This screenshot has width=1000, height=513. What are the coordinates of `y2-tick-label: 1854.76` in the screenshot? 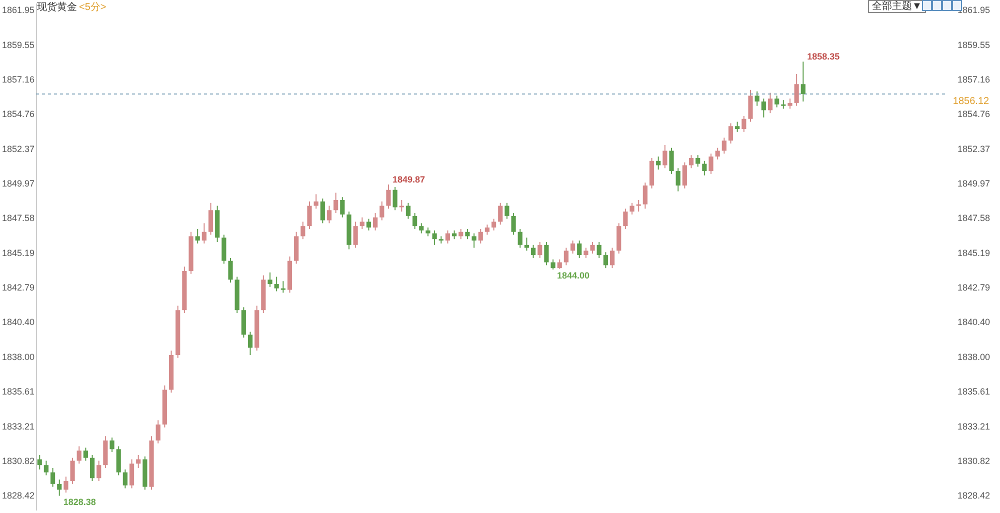 It's located at (974, 114).